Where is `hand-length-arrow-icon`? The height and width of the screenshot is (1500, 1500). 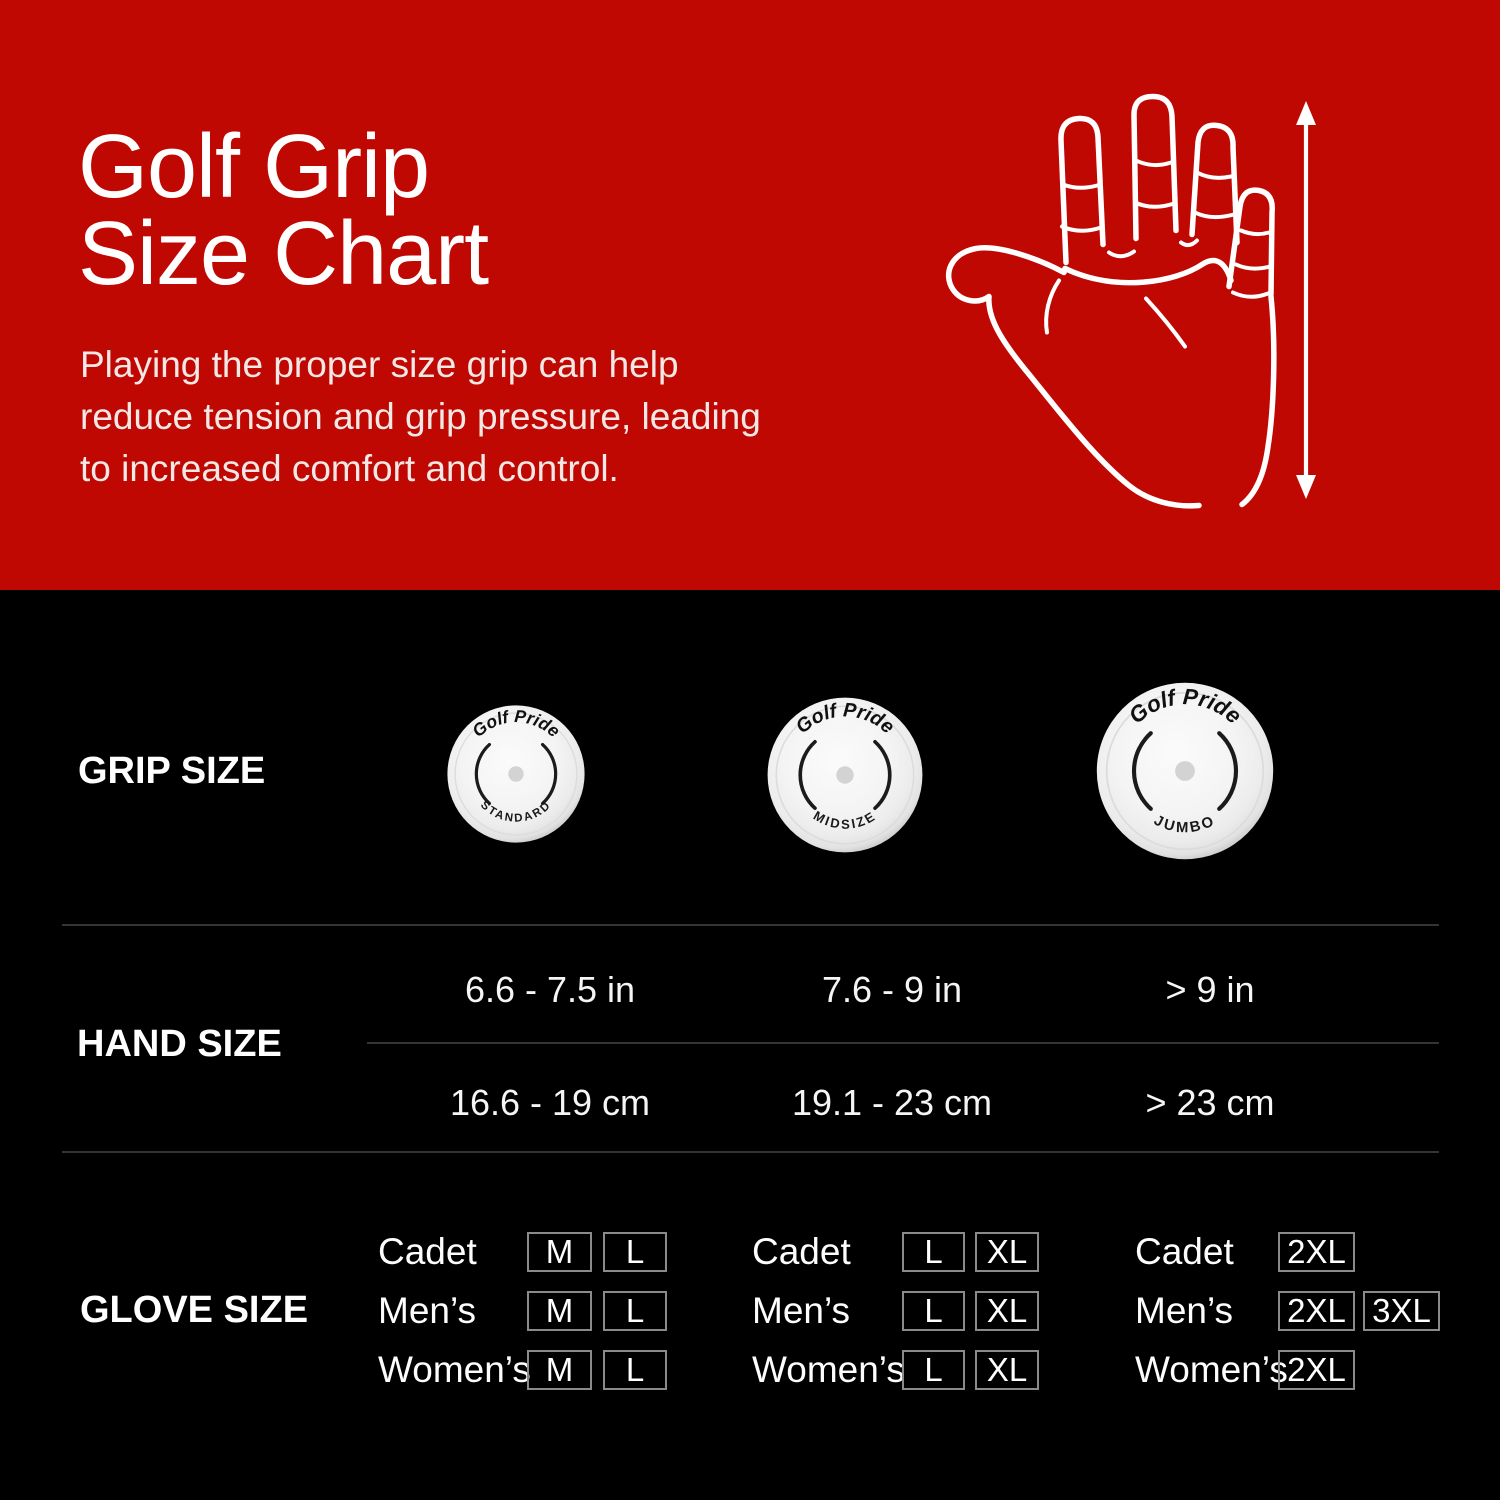 hand-length-arrow-icon is located at coordinates (1306, 300).